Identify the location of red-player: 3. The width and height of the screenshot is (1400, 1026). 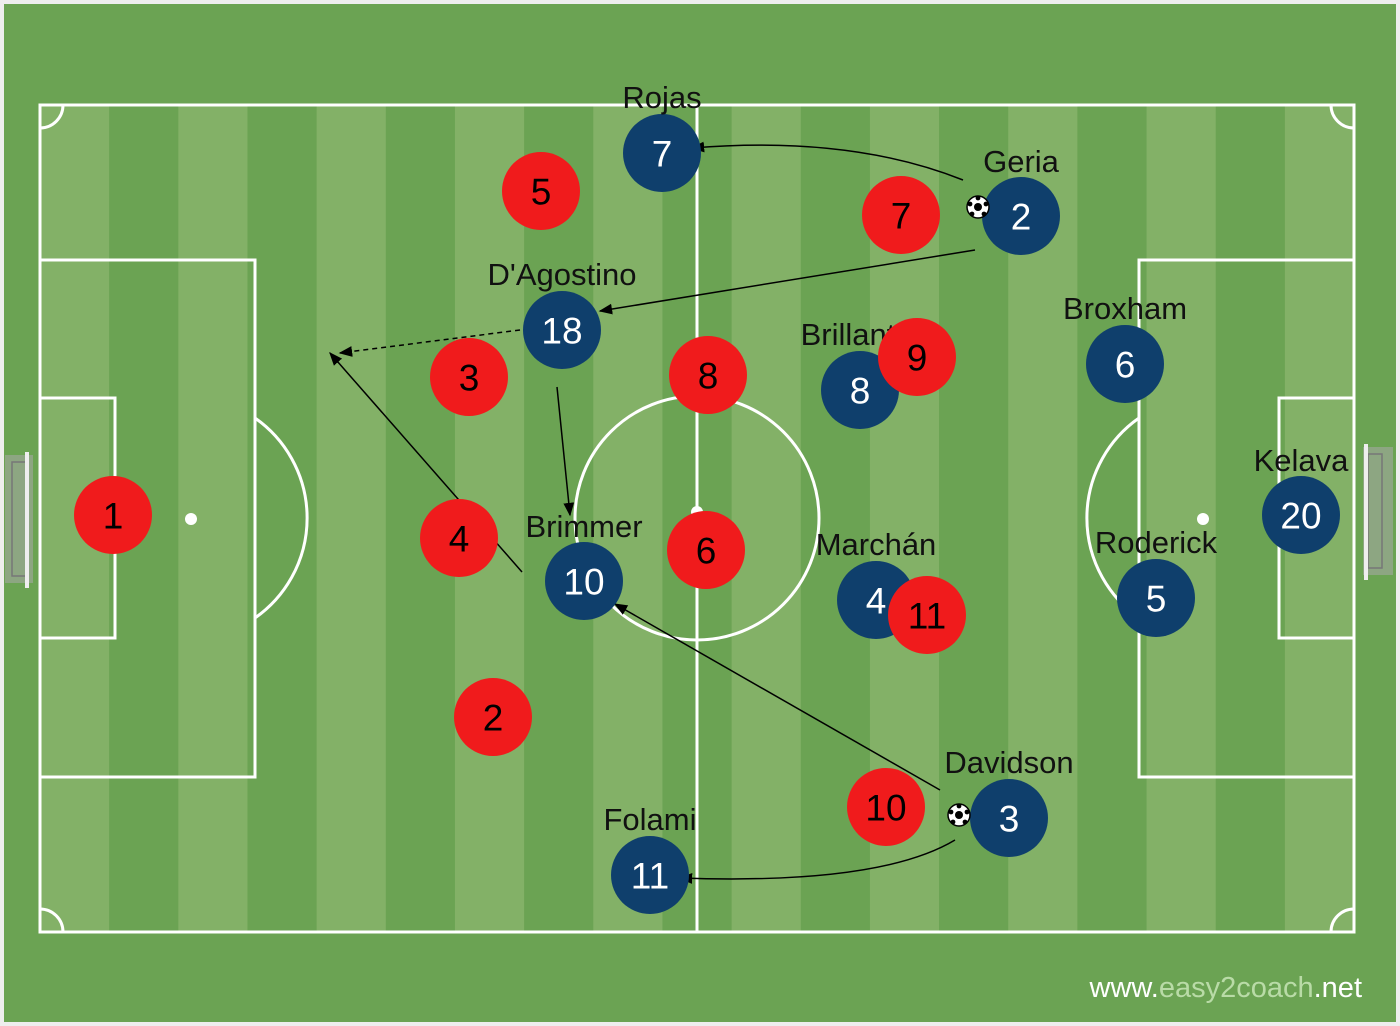
(469, 377).